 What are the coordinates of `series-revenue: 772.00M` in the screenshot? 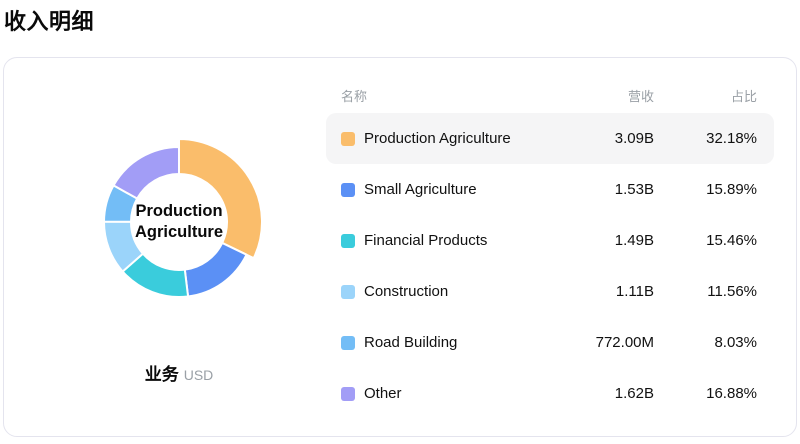 It's located at (624, 342).